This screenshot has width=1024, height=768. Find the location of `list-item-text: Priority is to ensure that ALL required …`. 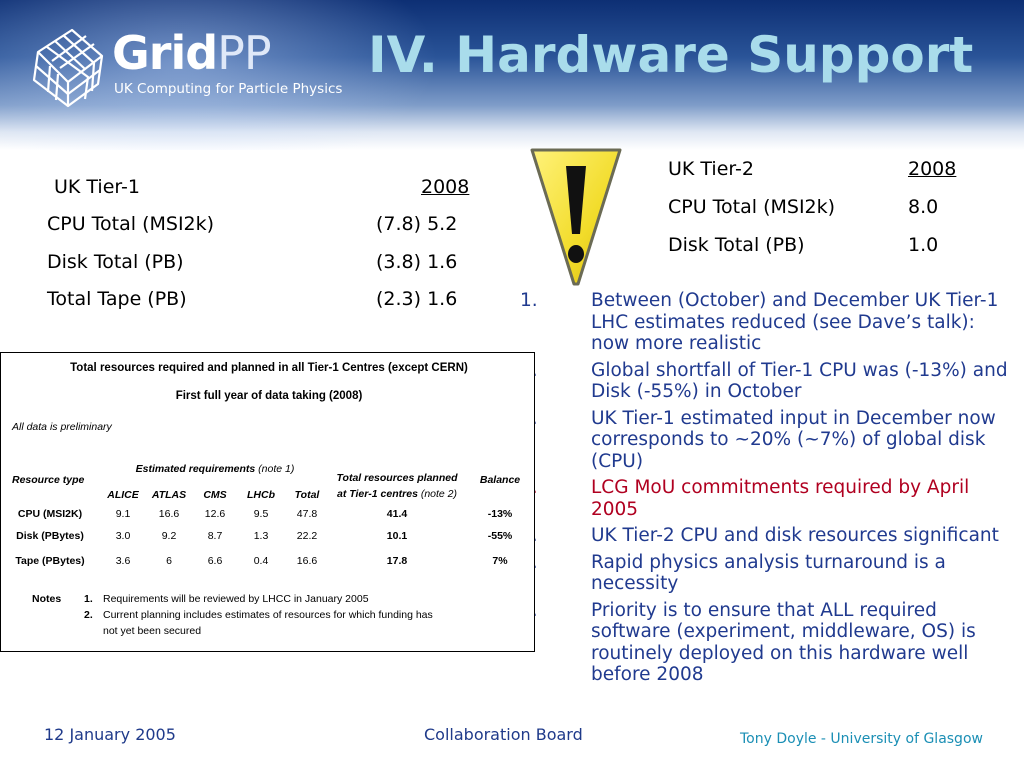

list-item-text: Priority is to ensure that ALL required … is located at coordinates (783, 642).